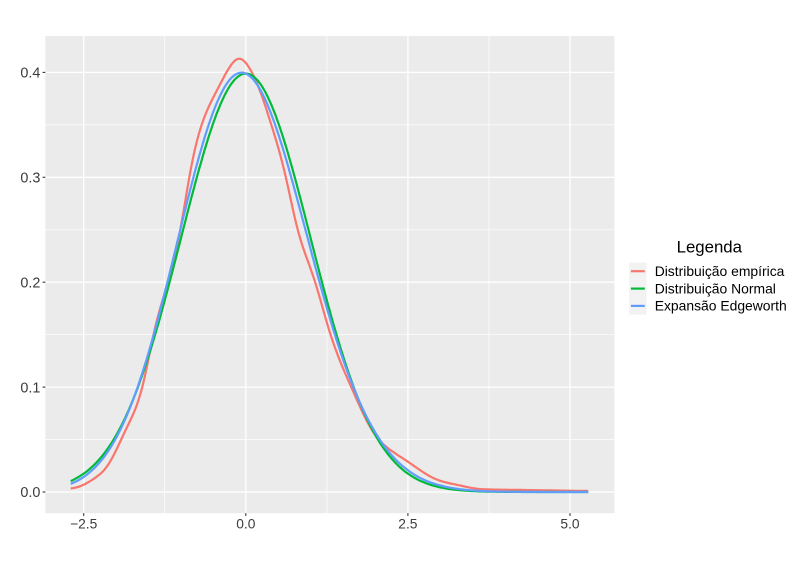  What do you see at coordinates (710, 246) in the screenshot?
I see `svg-text: Legenda` at bounding box center [710, 246].